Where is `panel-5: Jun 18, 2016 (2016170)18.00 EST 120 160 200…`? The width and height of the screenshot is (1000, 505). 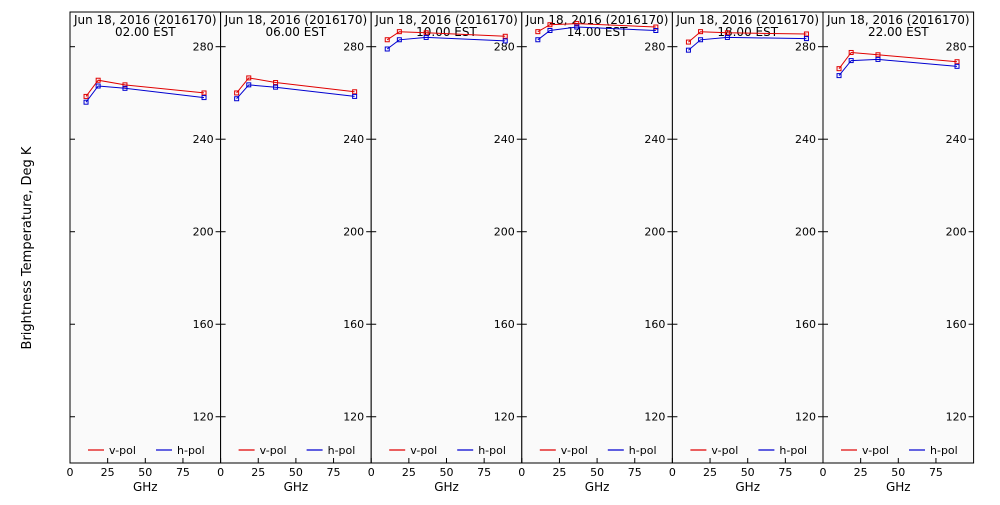 panel-5: Jun 18, 2016 (2016170)18.00 EST 120 160 200… is located at coordinates (746, 252).